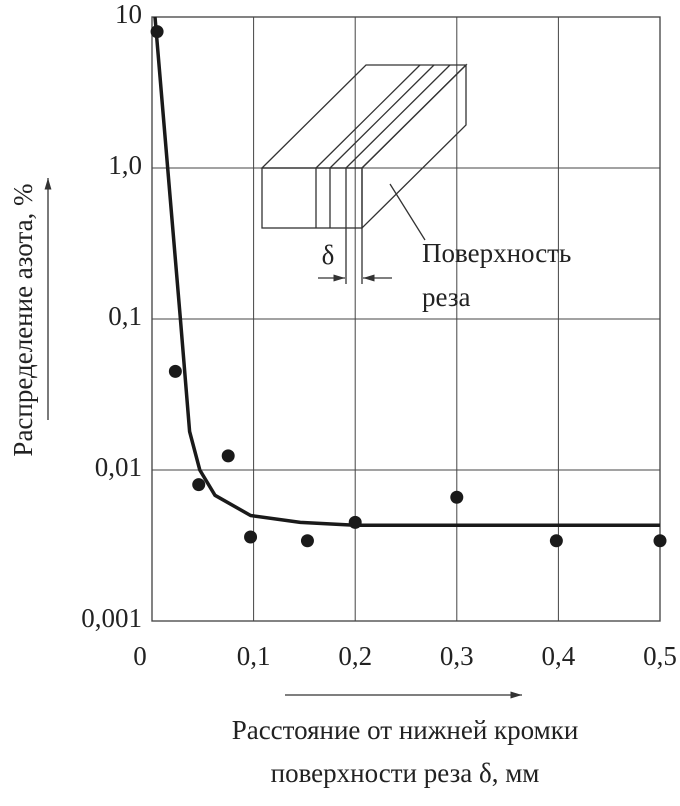  What do you see at coordinates (254, 656) in the screenshot?
I see `x-tick-label: 0,1` at bounding box center [254, 656].